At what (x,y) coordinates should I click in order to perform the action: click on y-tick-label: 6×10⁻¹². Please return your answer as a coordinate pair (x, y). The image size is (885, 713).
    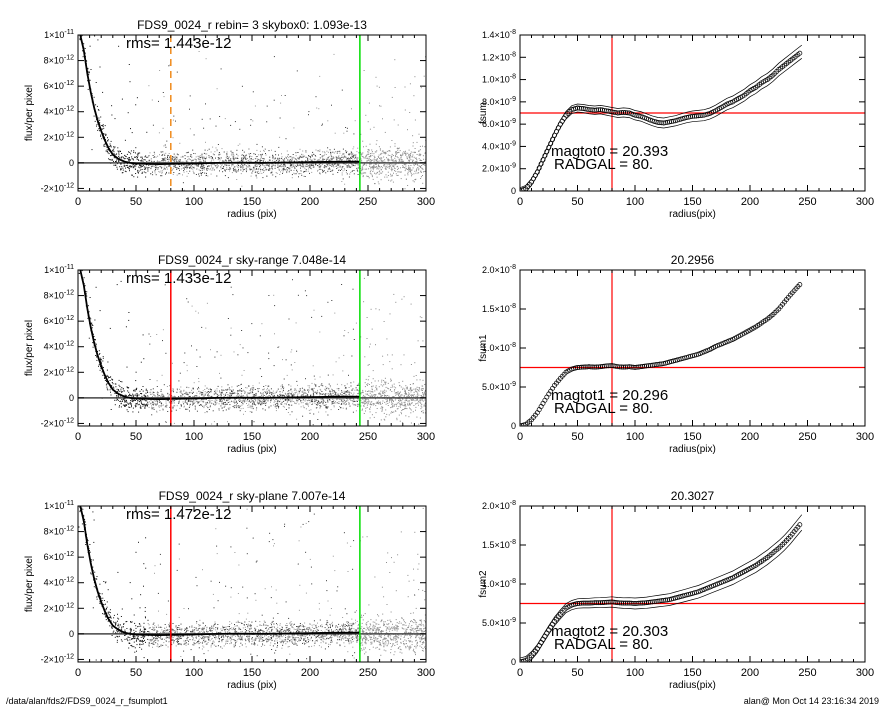
    Looking at the image, I should click on (59, 85).